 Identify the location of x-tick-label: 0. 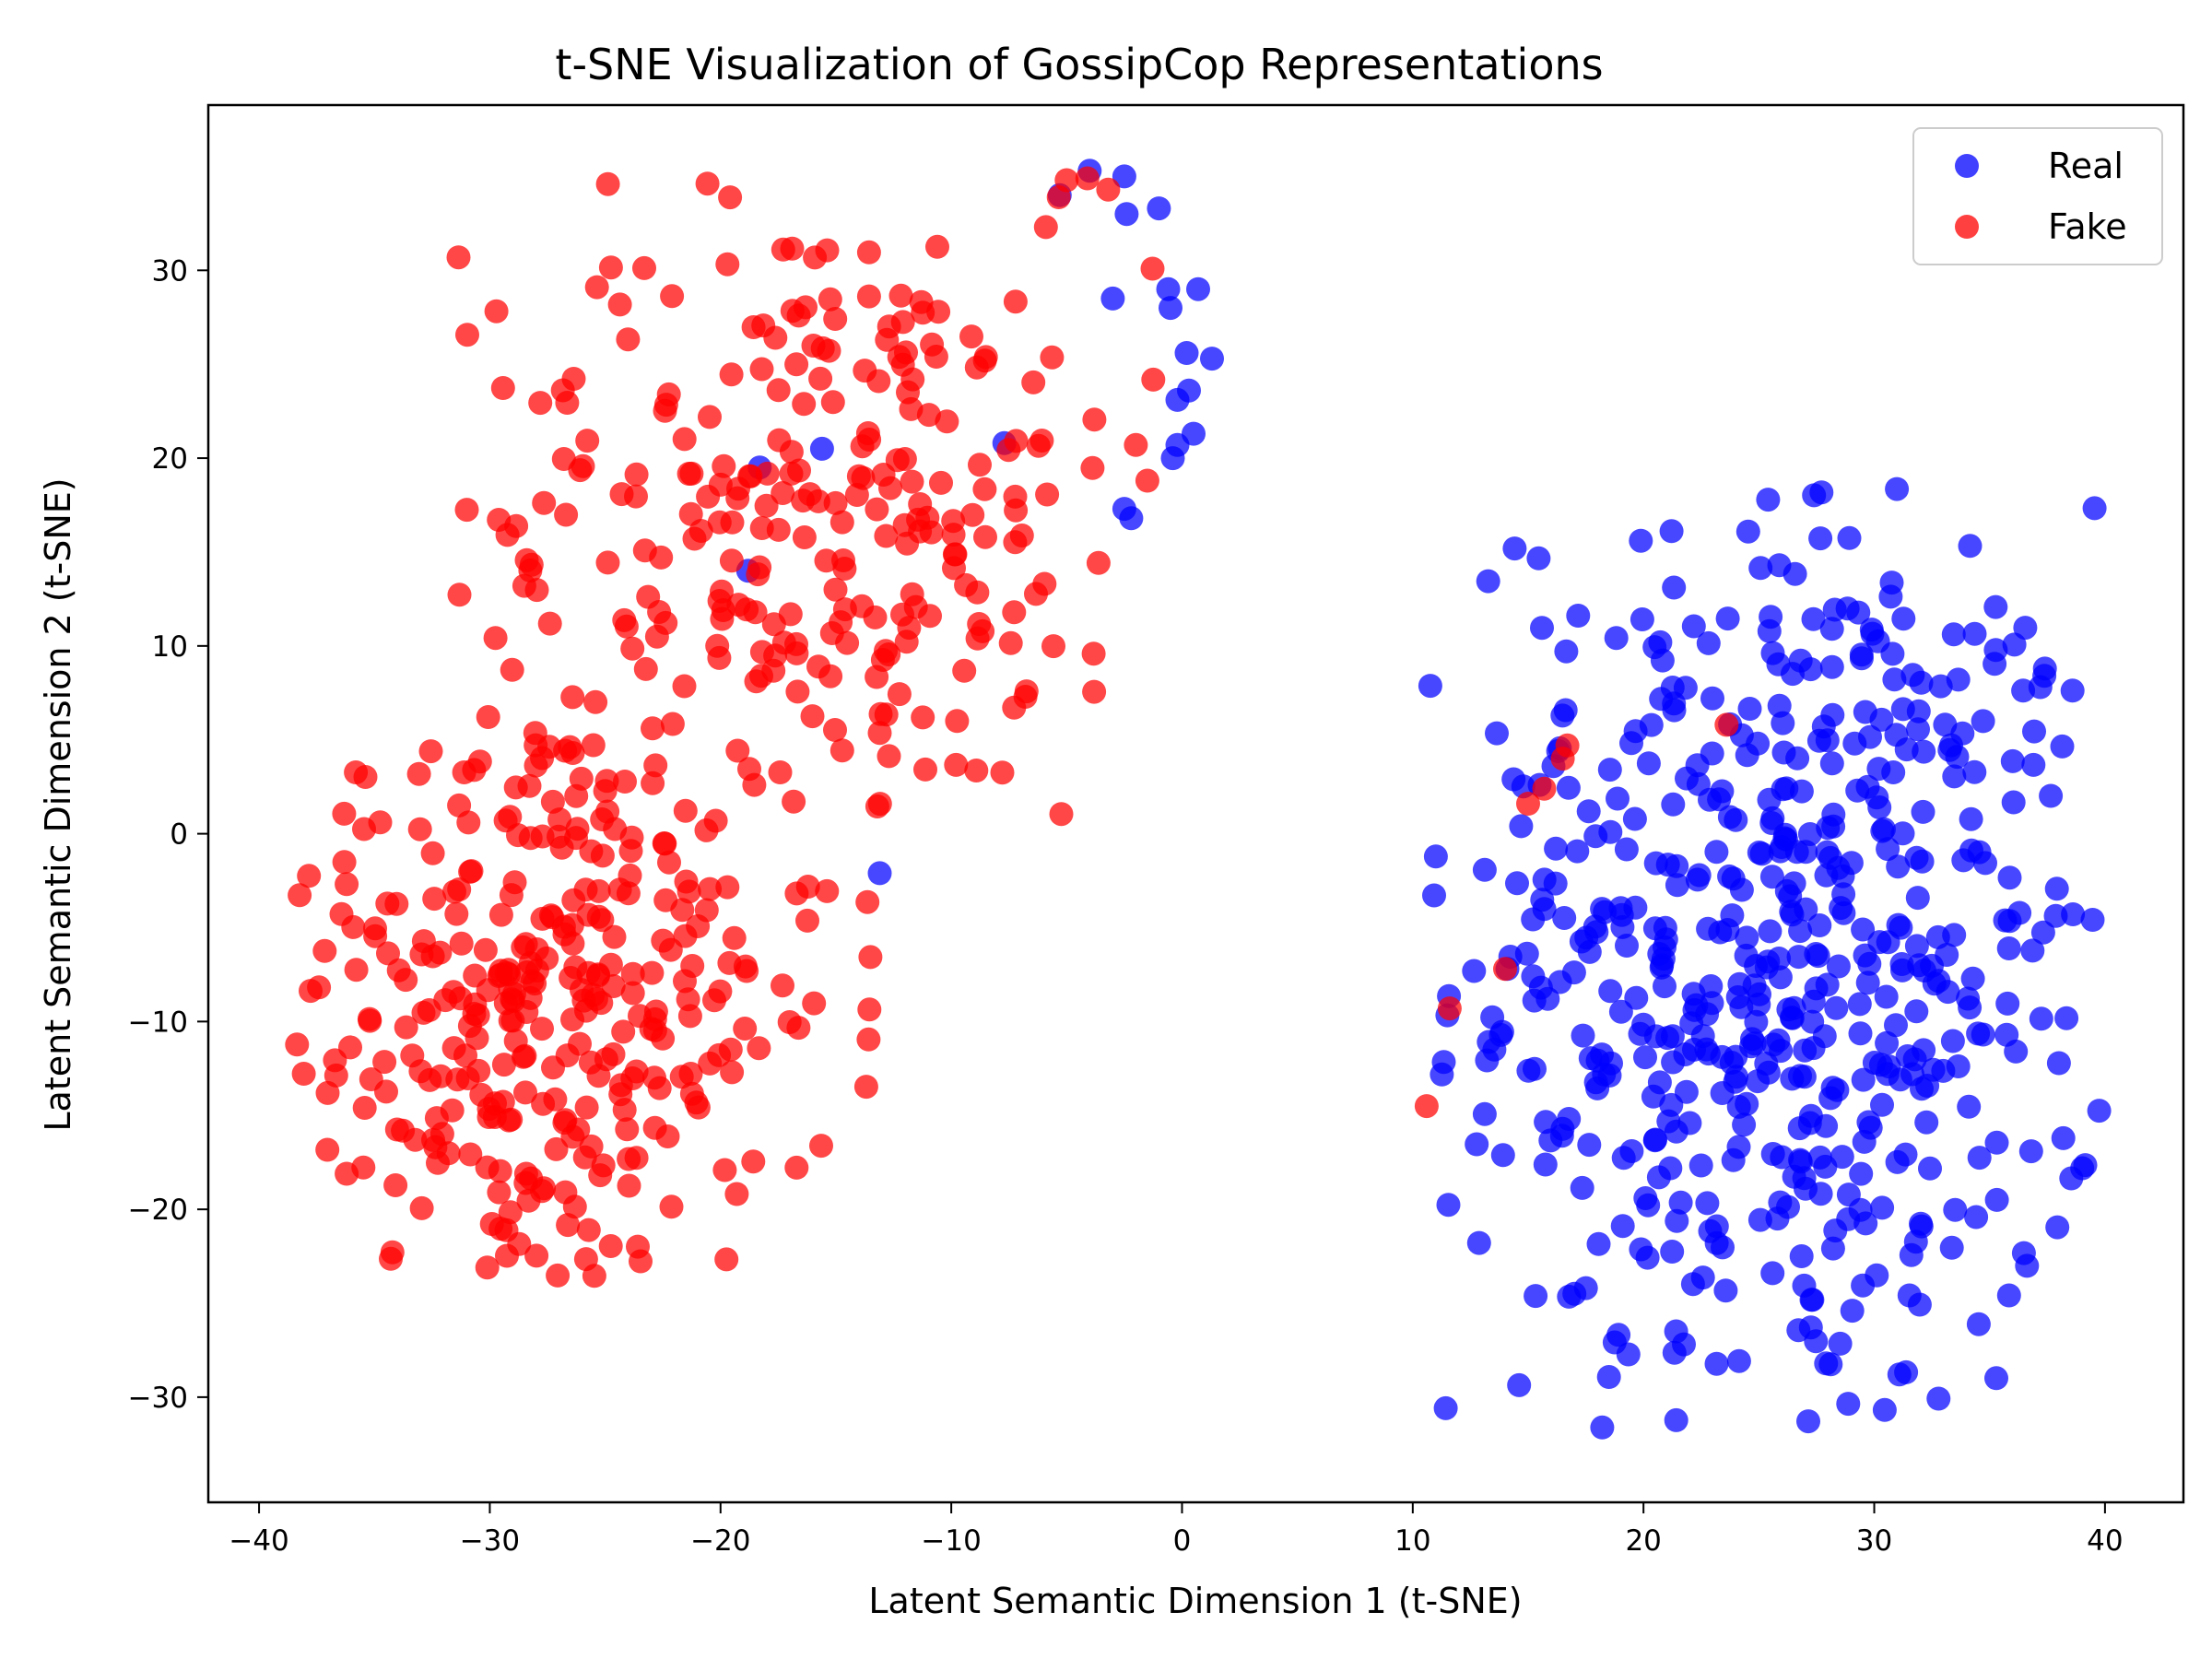
(1182, 1541).